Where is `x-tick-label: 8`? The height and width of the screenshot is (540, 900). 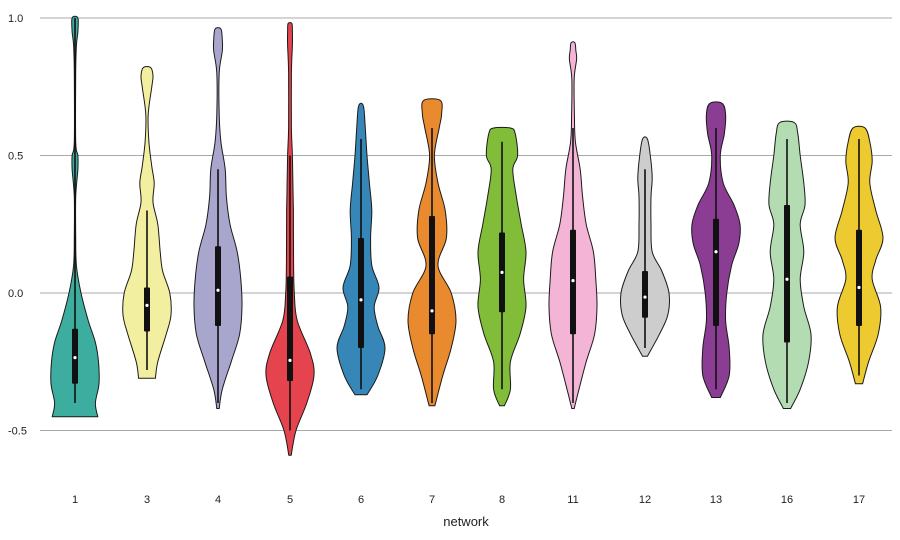 x-tick-label: 8 is located at coordinates (502, 500).